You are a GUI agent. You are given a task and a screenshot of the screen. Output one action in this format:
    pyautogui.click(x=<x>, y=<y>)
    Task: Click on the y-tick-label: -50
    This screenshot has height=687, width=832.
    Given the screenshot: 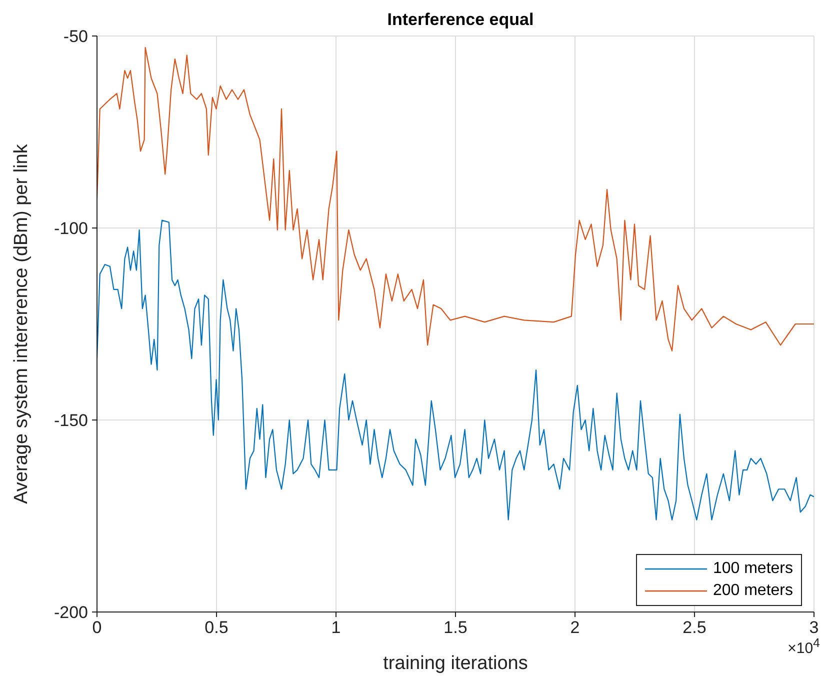 What is the action you would take?
    pyautogui.click(x=75, y=36)
    